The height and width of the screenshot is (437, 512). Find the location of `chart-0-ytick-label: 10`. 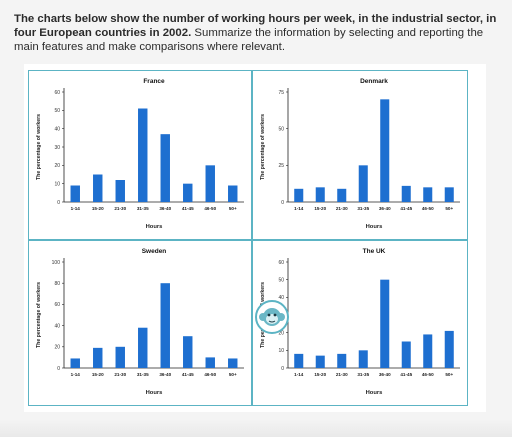

chart-0-ytick-label: 10 is located at coordinates (57, 184).